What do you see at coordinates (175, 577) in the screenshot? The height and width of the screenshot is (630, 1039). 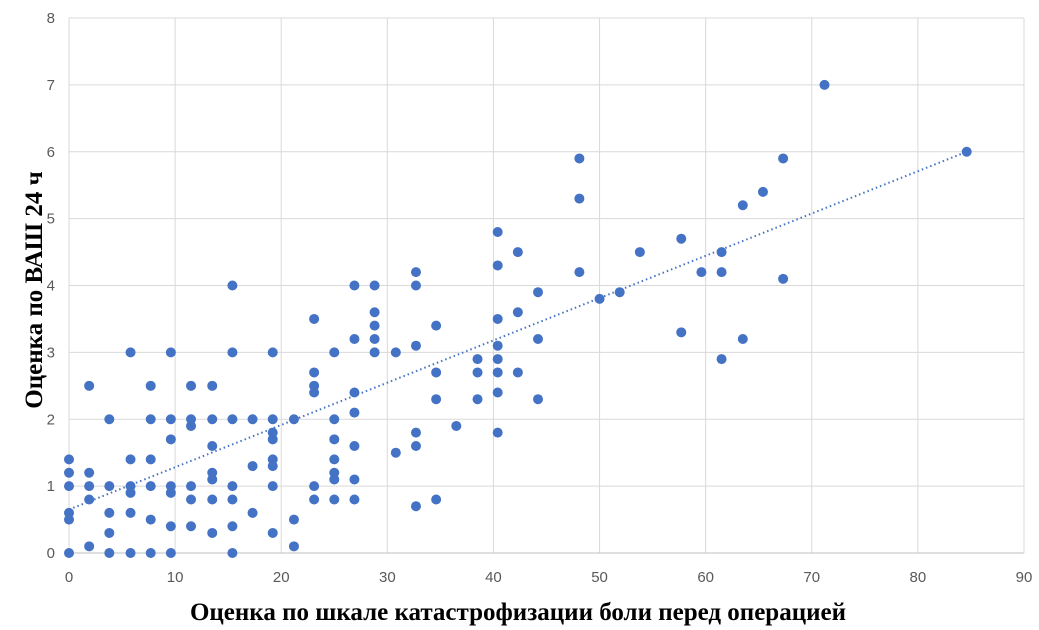 I see `x-tick-label: 10` at bounding box center [175, 577].